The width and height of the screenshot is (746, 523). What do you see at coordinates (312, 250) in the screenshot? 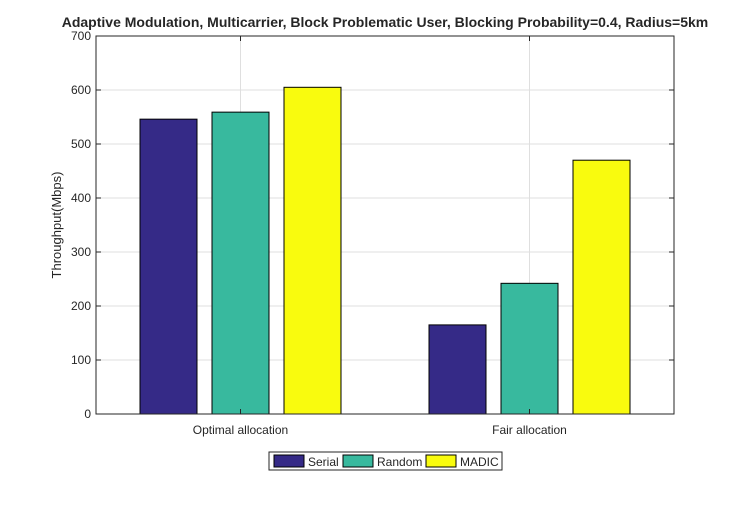
I see `bar-madic-optimal` at bounding box center [312, 250].